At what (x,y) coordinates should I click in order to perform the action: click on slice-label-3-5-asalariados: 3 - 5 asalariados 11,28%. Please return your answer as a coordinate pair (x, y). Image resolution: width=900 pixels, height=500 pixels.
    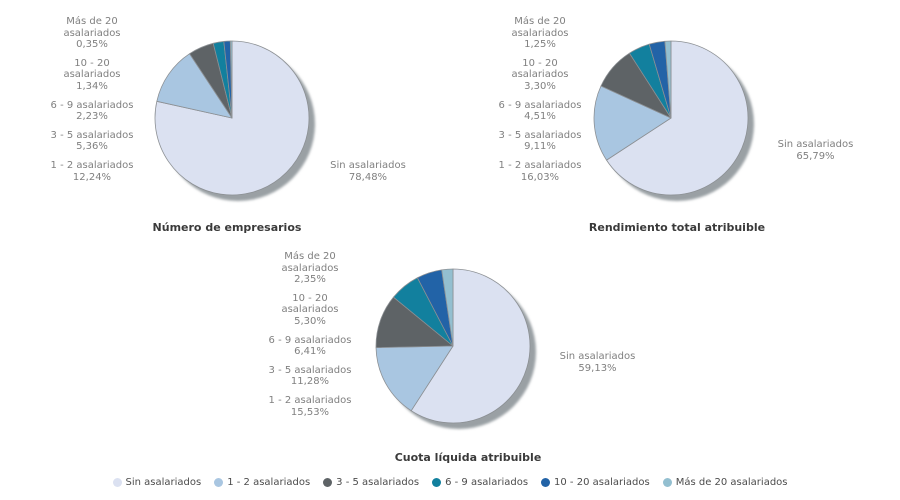
    Looking at the image, I should click on (310, 376).